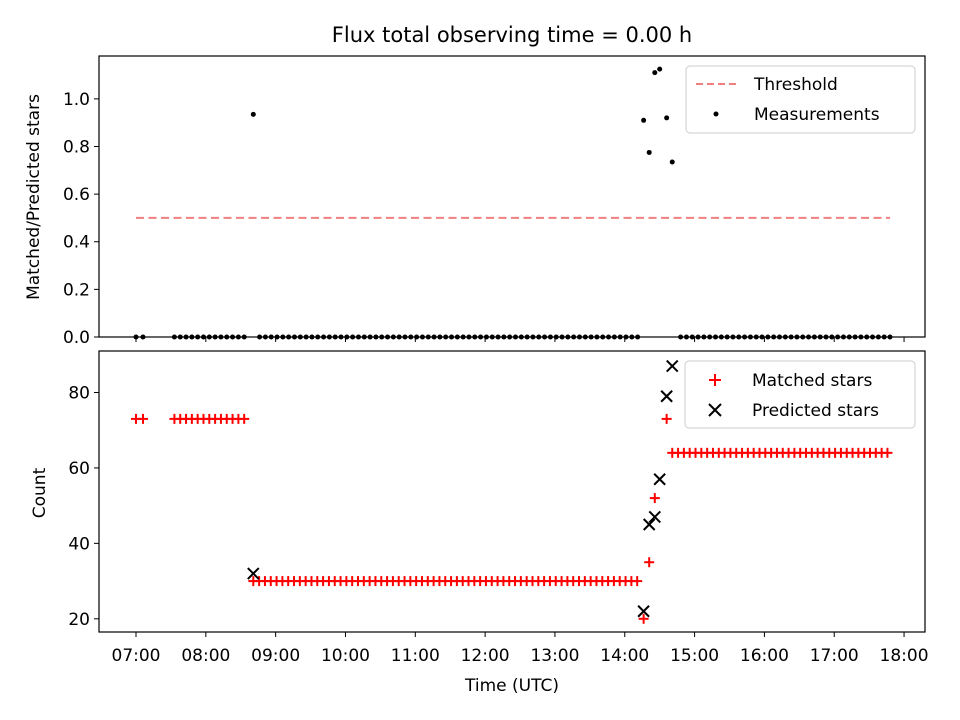 The width and height of the screenshot is (960, 720). What do you see at coordinates (79, 620) in the screenshot?
I see `bottom-y-tick-label: 20` at bounding box center [79, 620].